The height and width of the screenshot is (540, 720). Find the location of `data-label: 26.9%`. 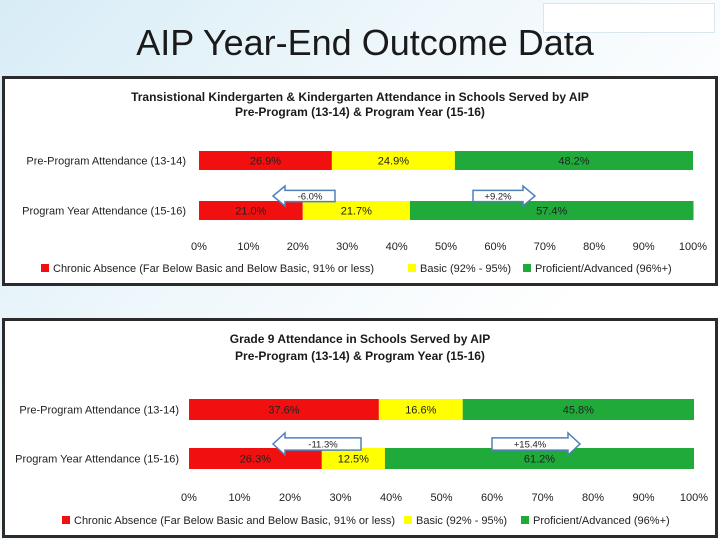

data-label: 26.9% is located at coordinates (265, 162).